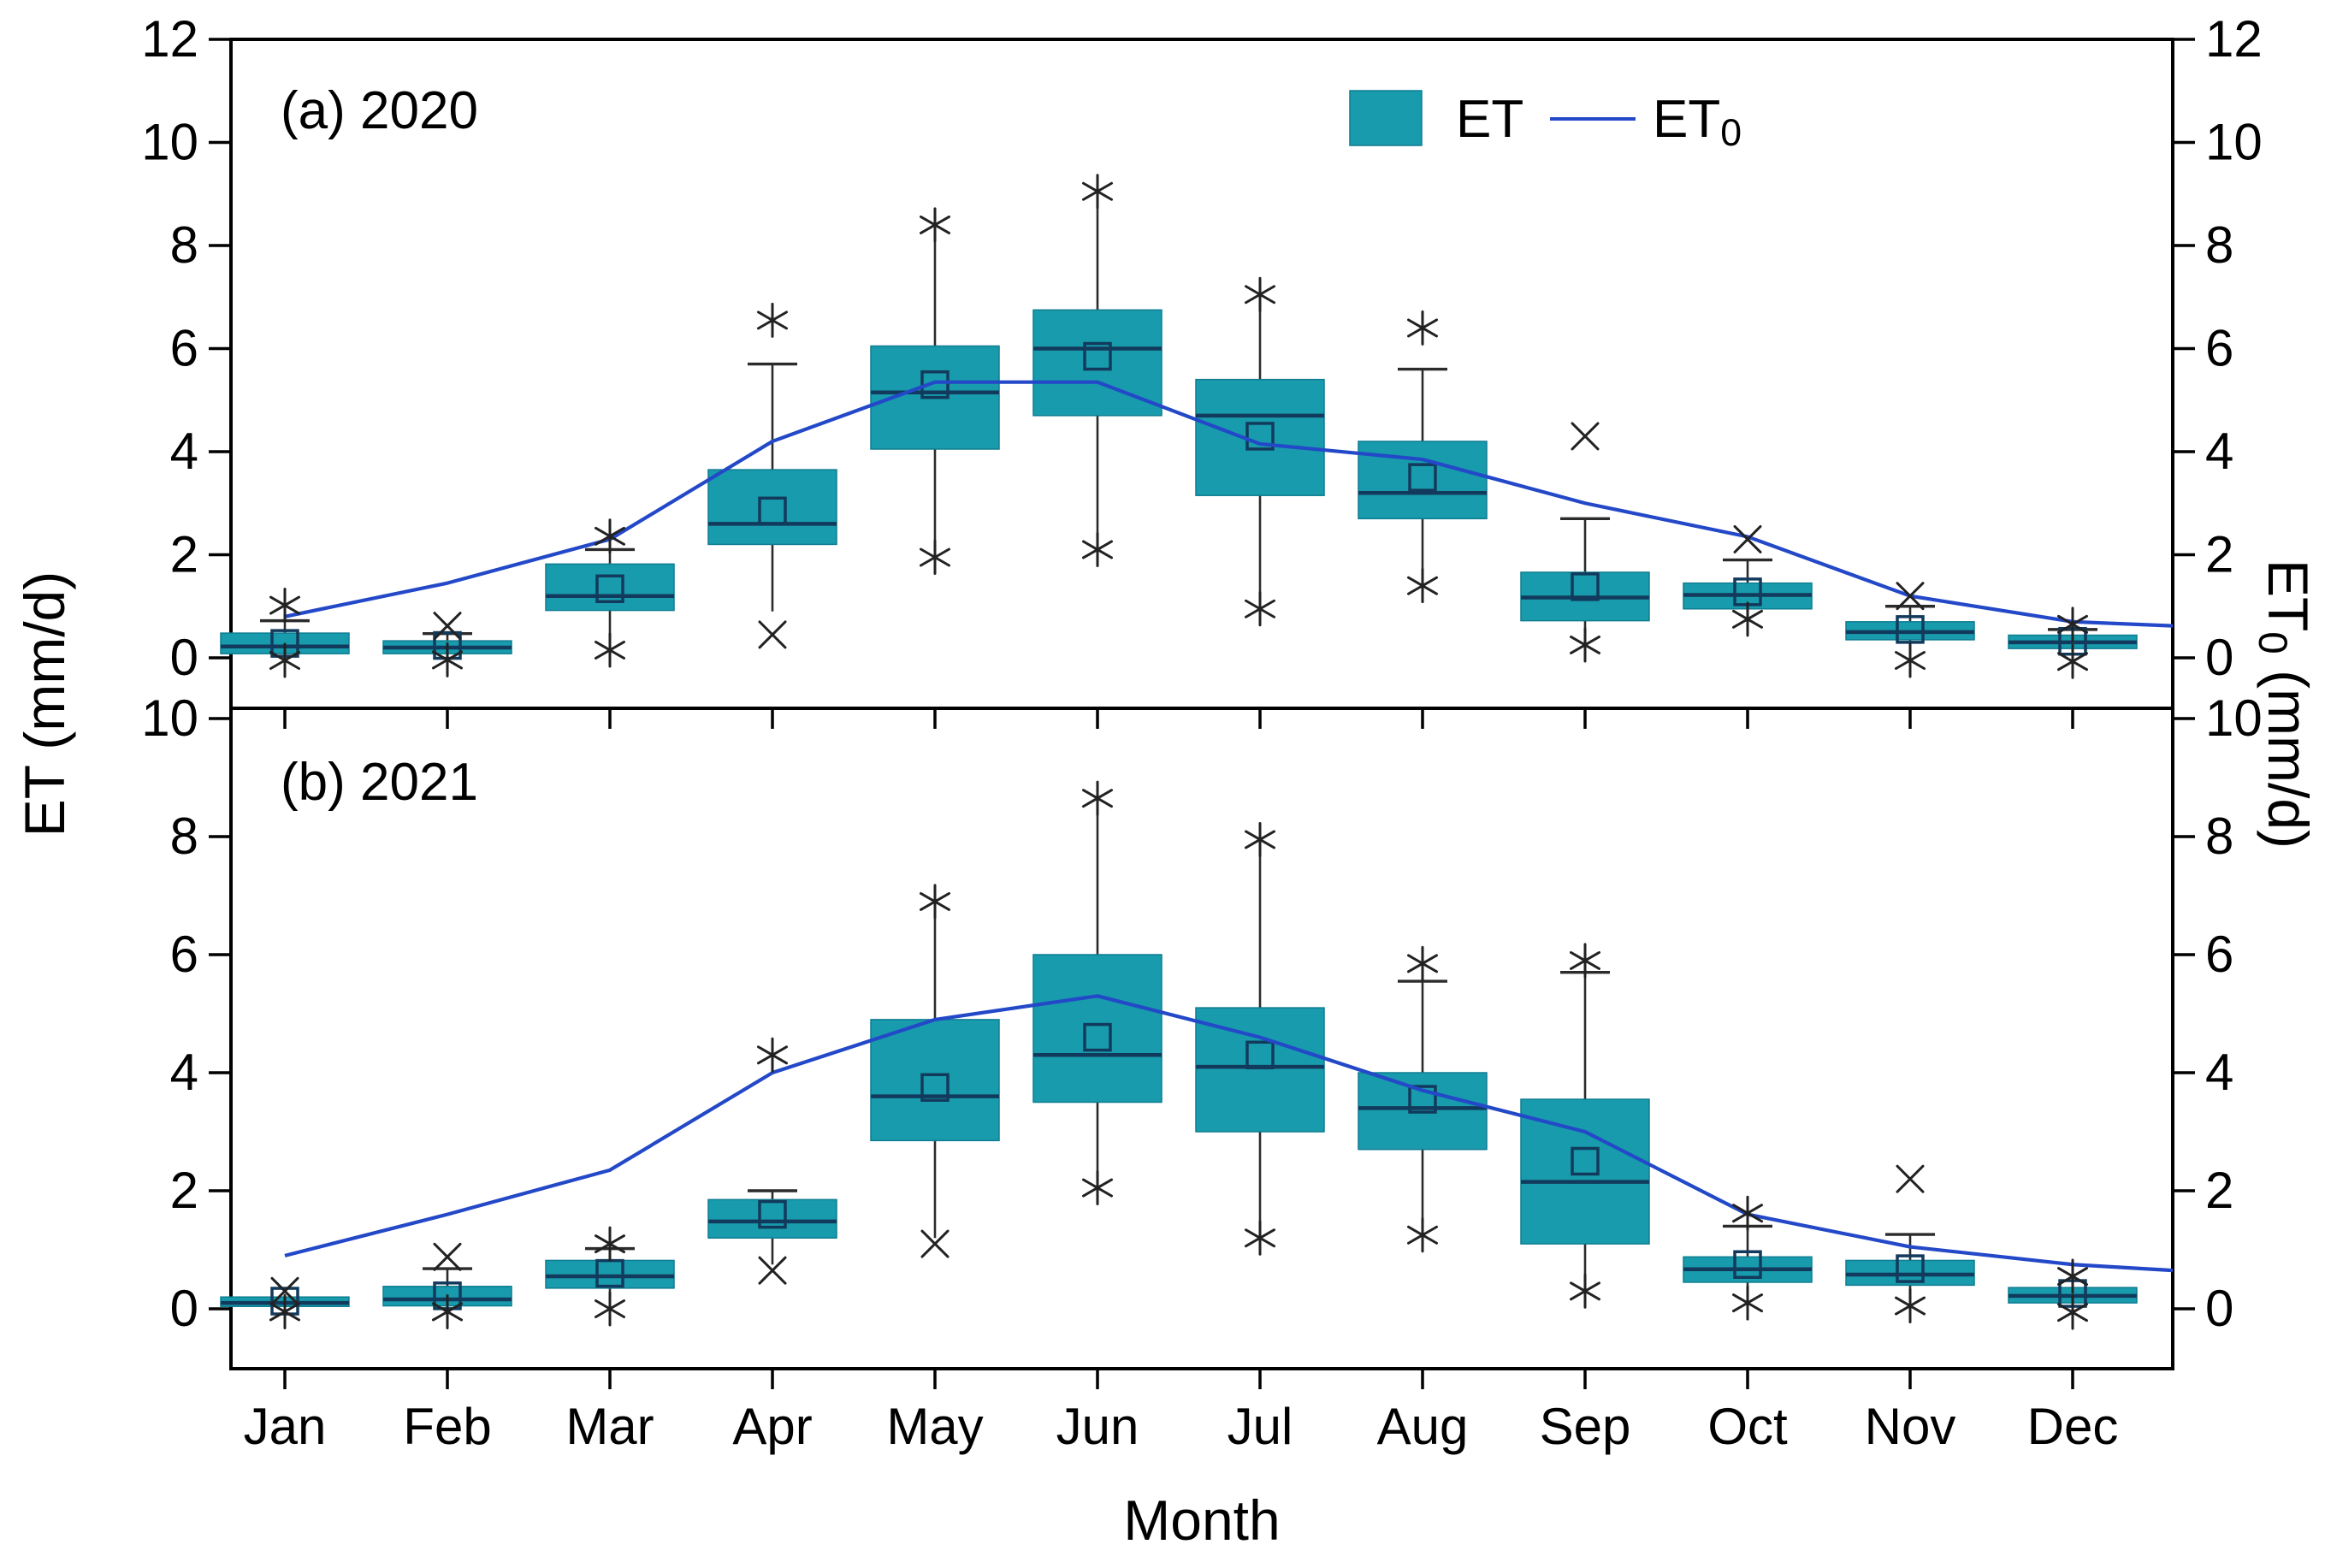 Image resolution: width=2325 pixels, height=1568 pixels. Describe the element at coordinates (184, 245) in the screenshot. I see `y-tick-label-left: 8` at that location.